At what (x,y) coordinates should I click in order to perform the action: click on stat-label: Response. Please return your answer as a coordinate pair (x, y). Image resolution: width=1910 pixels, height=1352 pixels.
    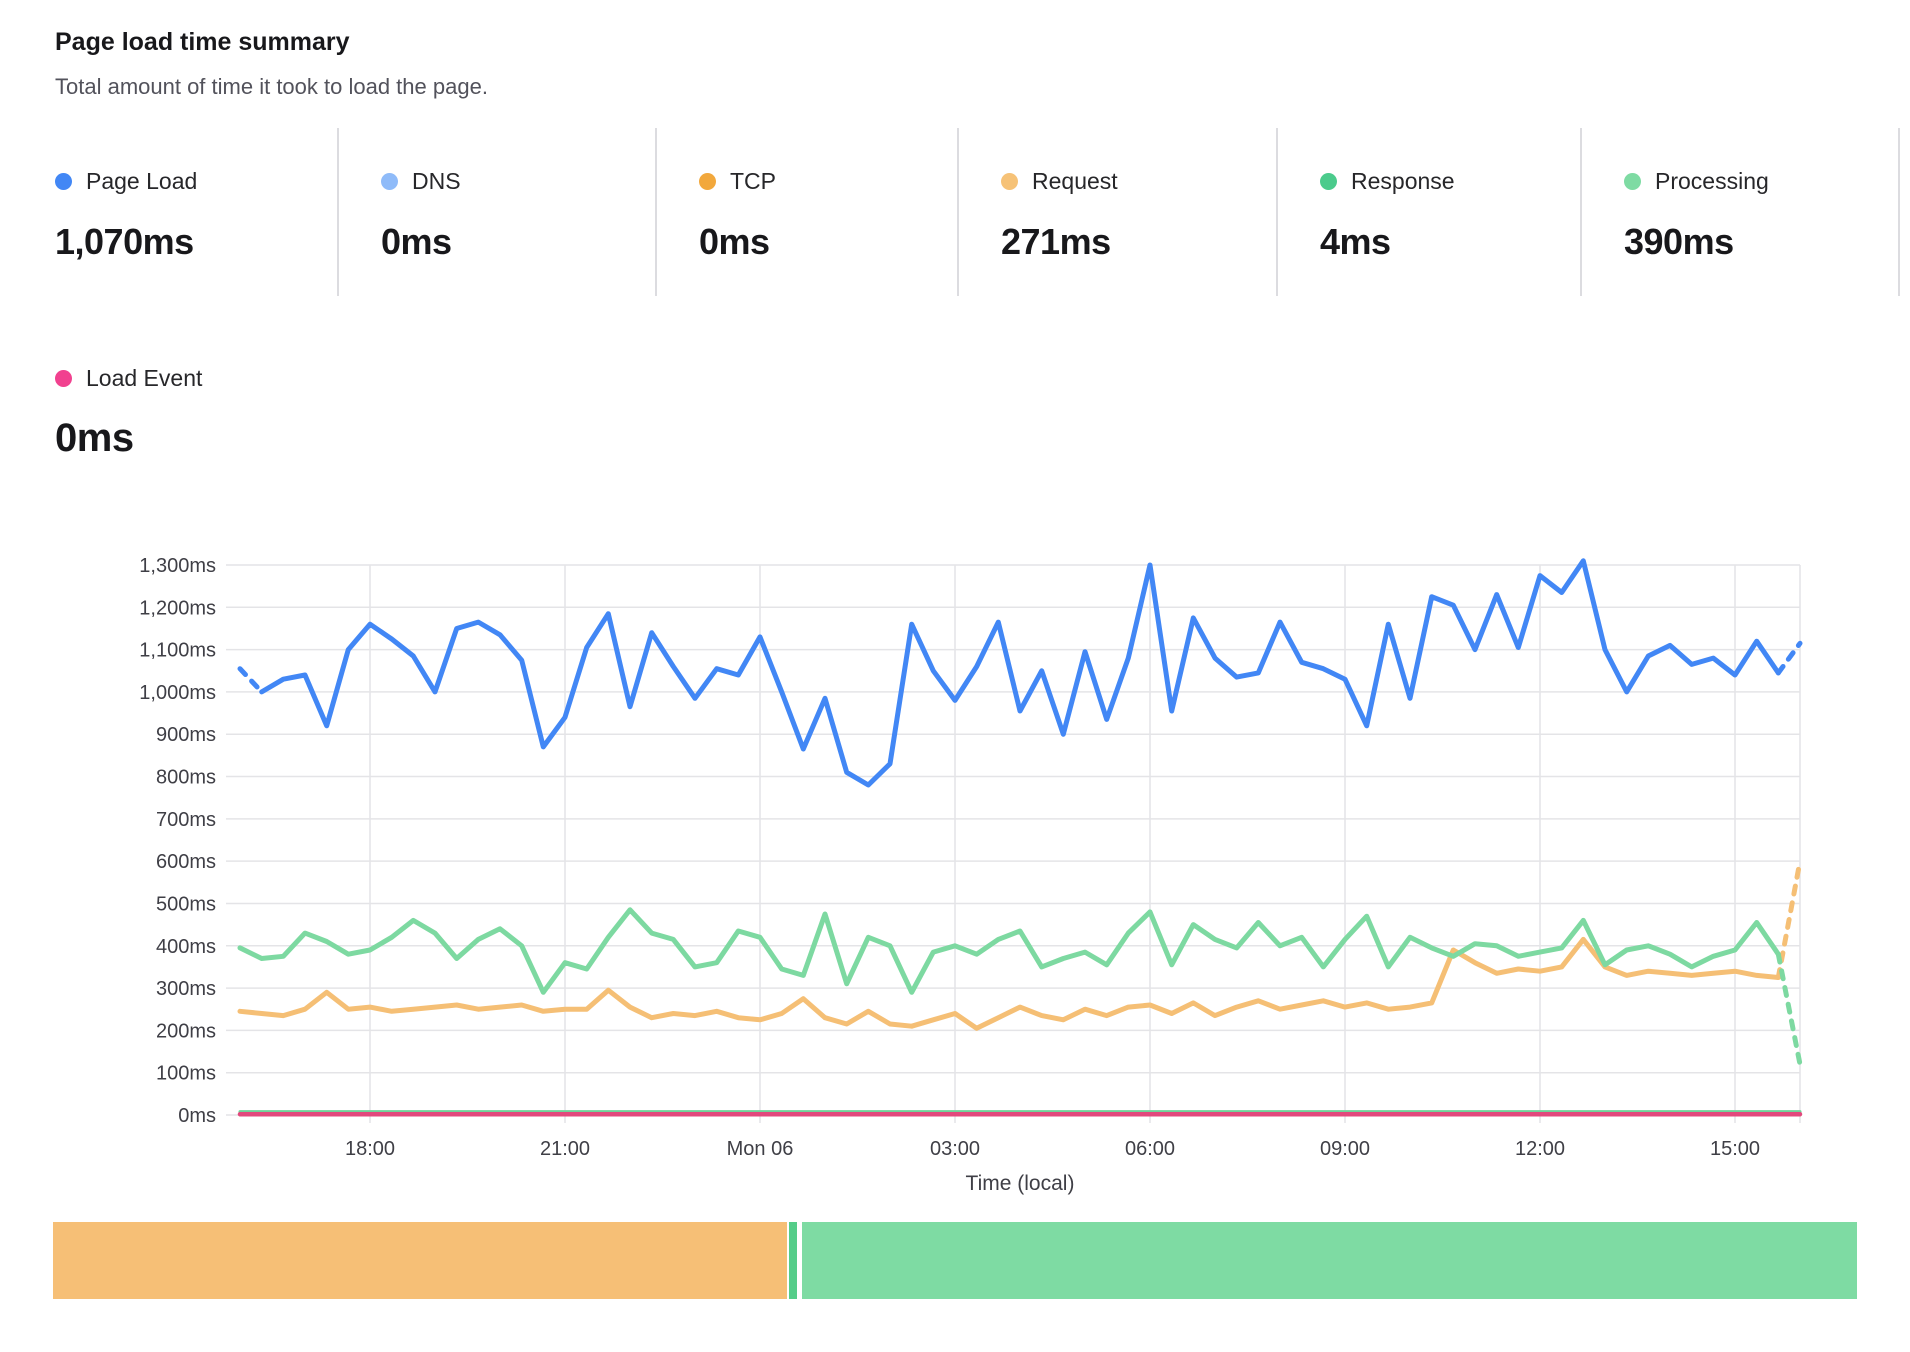
    Looking at the image, I should click on (1403, 181).